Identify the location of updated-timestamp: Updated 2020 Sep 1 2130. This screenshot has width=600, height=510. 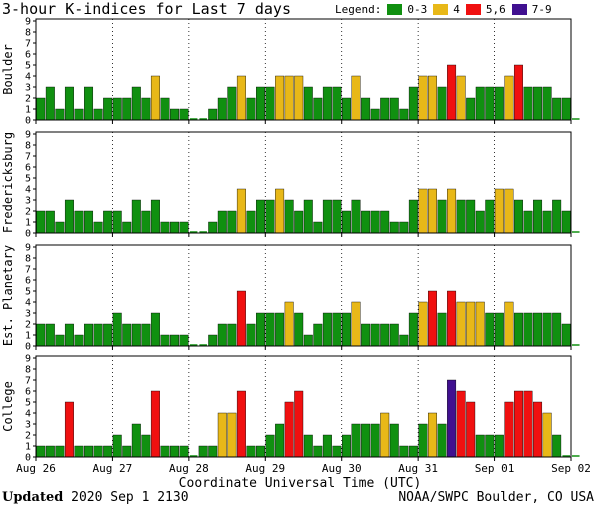
(95, 497).